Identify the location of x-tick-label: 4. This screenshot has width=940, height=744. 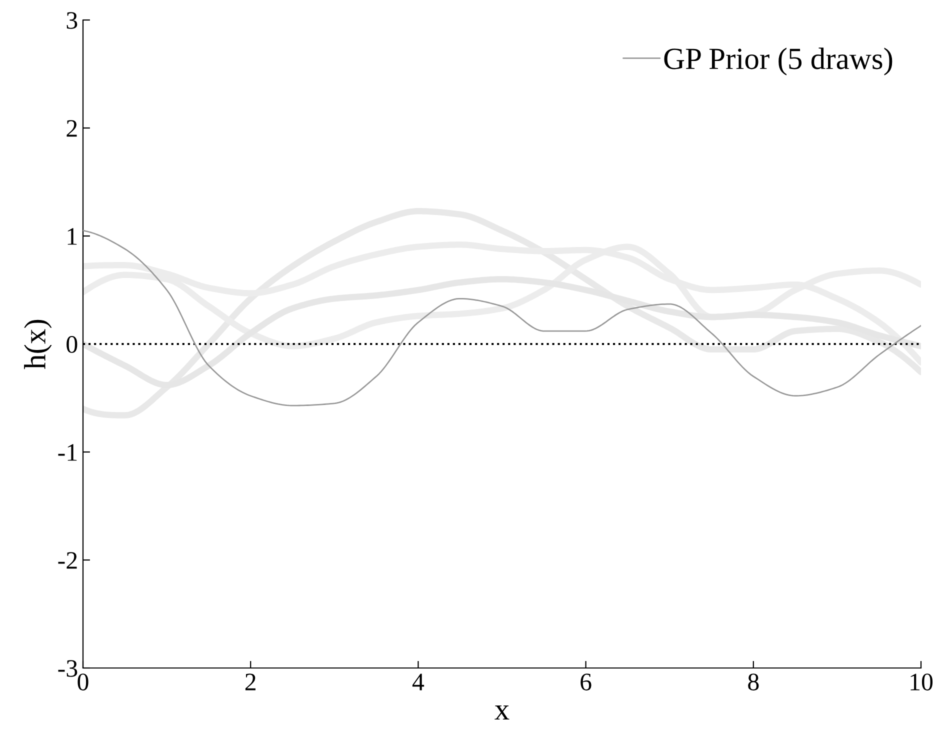
(418, 682).